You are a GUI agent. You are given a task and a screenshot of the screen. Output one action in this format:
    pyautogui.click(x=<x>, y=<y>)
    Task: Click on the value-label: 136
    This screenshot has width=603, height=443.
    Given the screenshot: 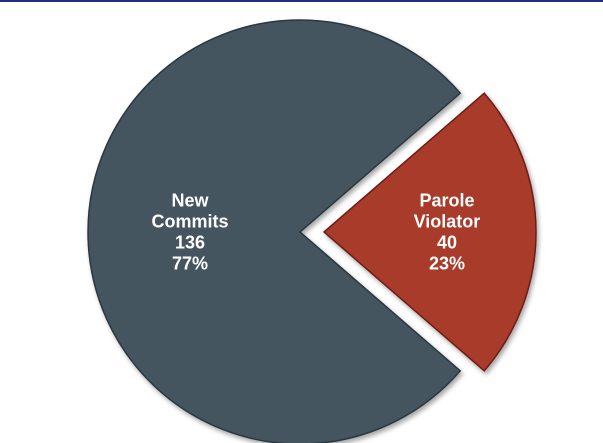 What is the action you would take?
    pyautogui.click(x=190, y=243)
    